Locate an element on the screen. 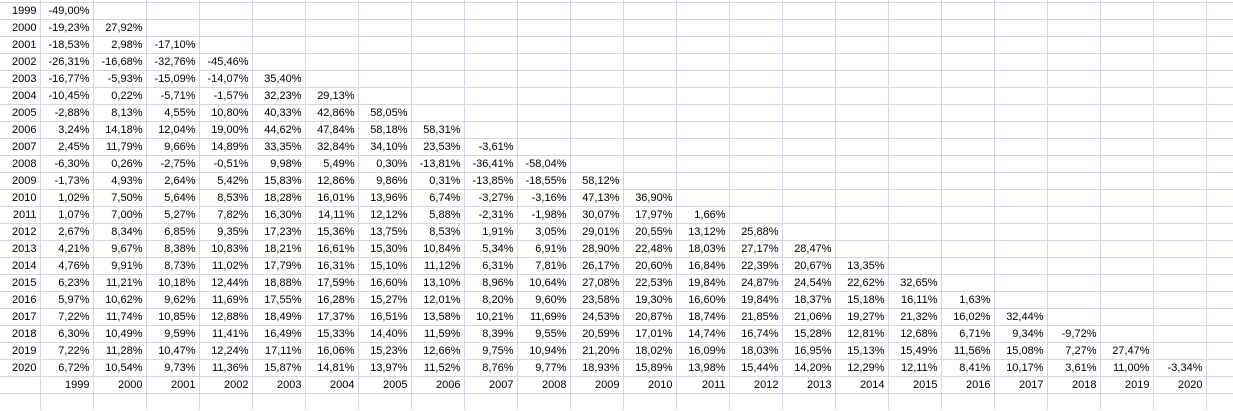 This screenshot has height=411, width=1233. cell-2017-2020 is located at coordinates (1179, 317).